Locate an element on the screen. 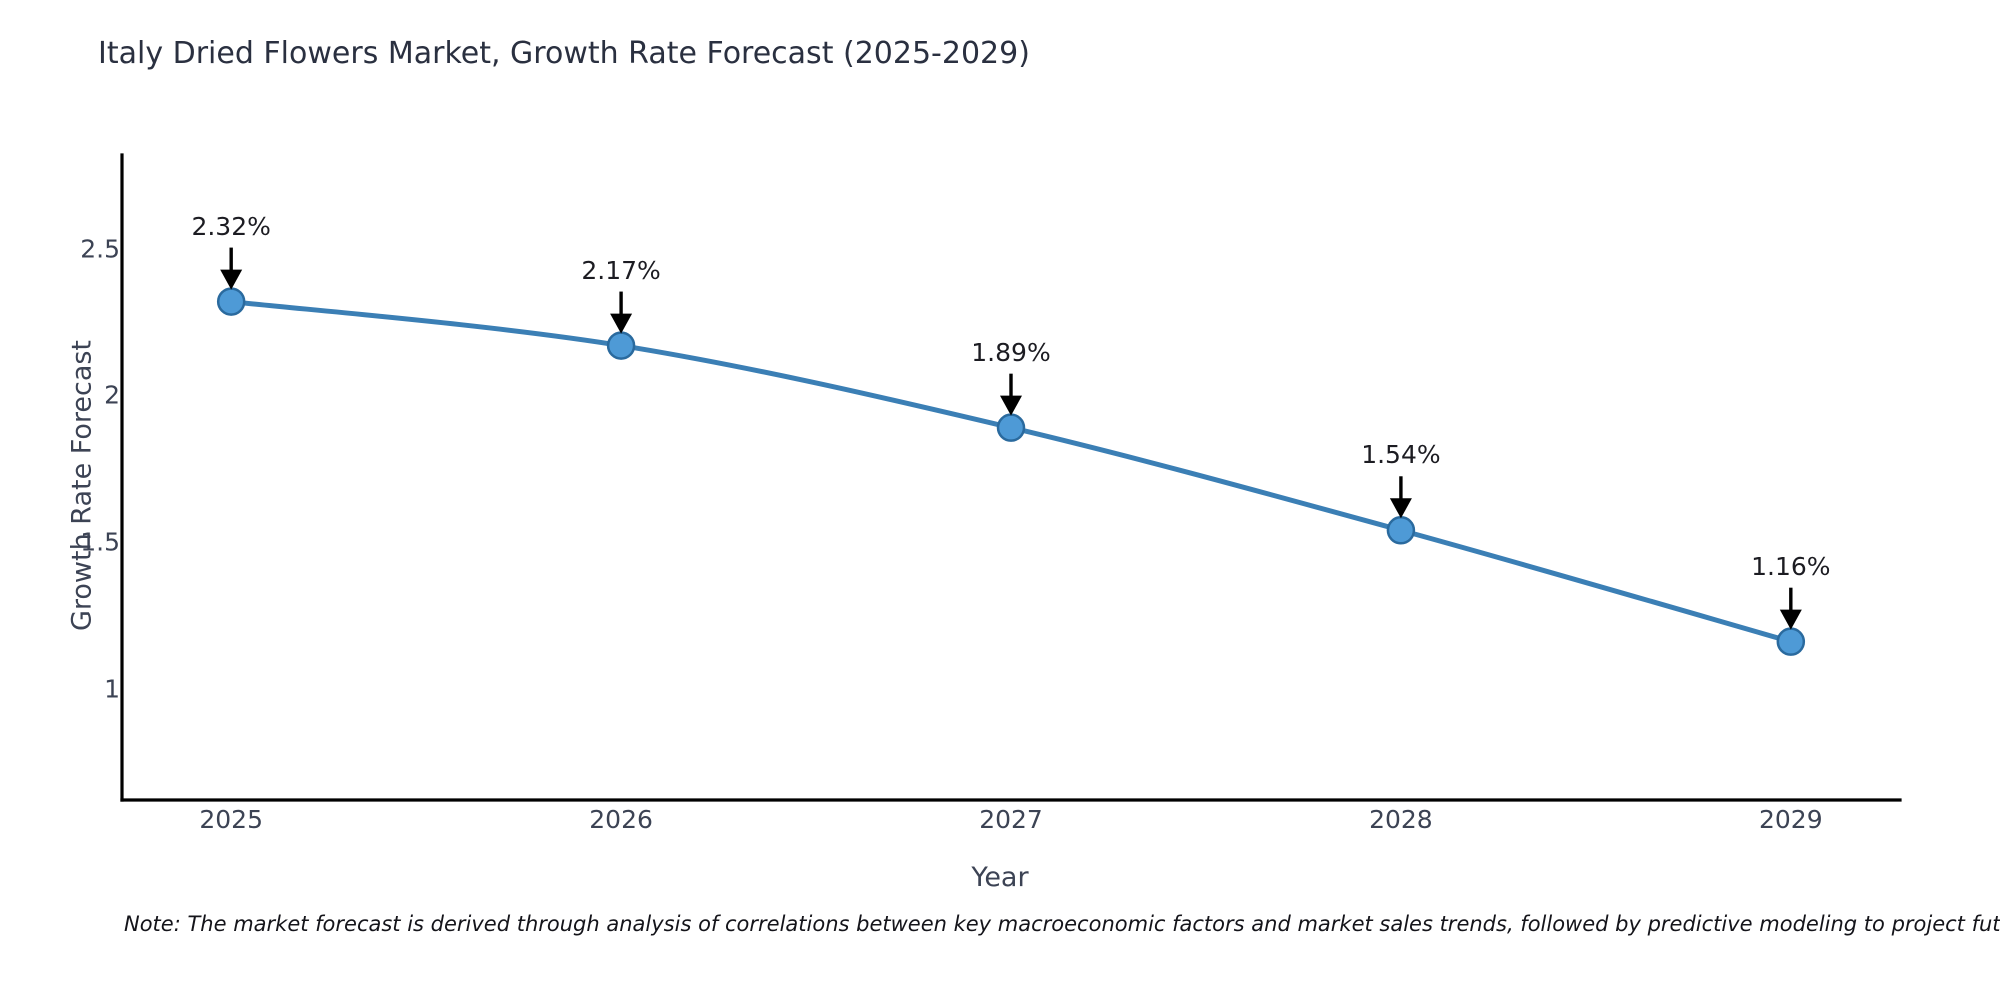 This screenshot has width=2000, height=1000. y-tick-label: 1.5 is located at coordinates (100, 542).